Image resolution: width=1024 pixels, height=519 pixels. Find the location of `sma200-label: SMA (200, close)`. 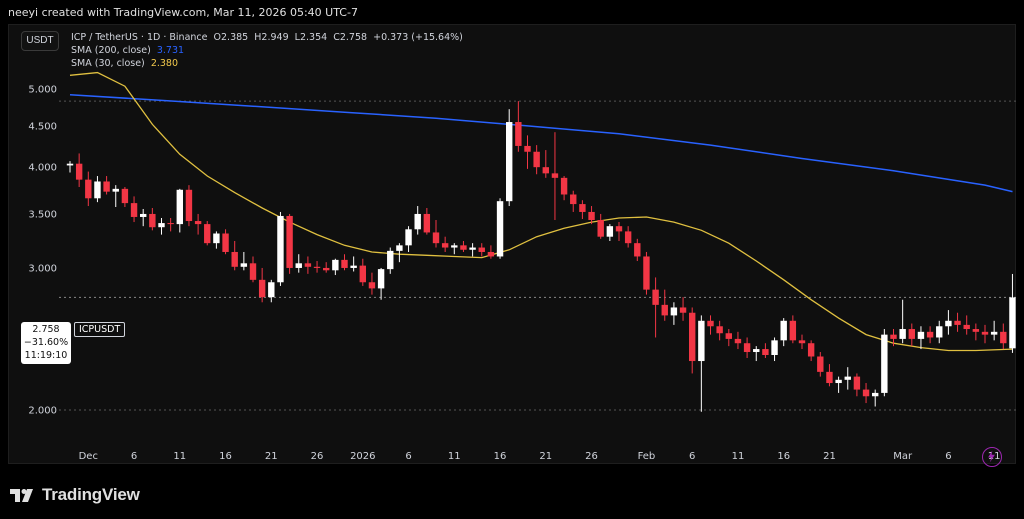

sma200-label: SMA (200, close) is located at coordinates (111, 50).